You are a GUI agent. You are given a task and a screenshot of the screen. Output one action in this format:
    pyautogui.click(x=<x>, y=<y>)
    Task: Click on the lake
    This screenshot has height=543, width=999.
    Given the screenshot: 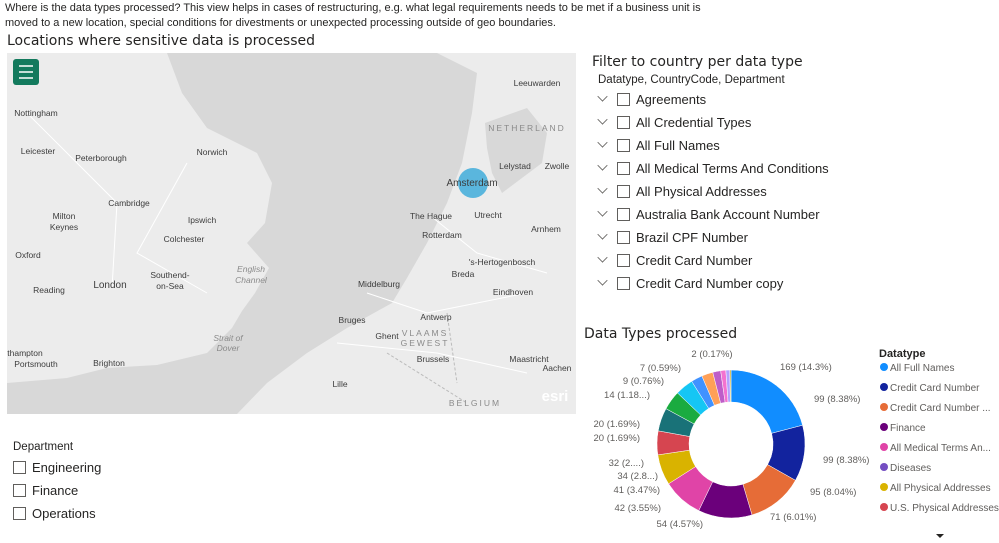 What is the action you would take?
    pyautogui.click(x=516, y=150)
    